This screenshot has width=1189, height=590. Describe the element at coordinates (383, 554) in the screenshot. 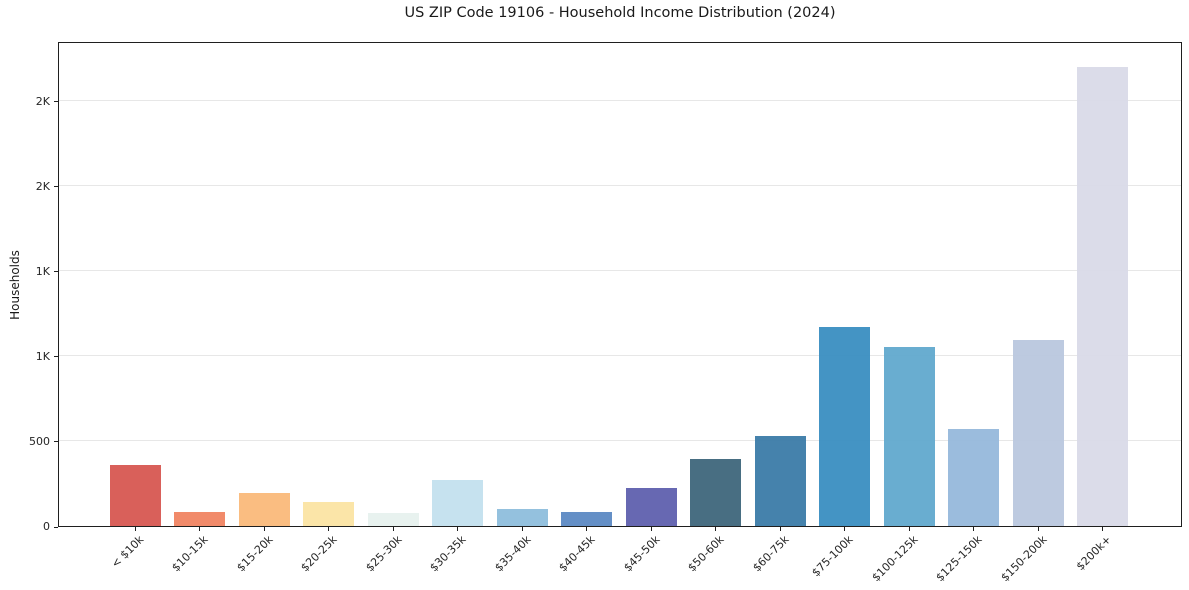

I see `x-tick-label: $25-30k` at that location.